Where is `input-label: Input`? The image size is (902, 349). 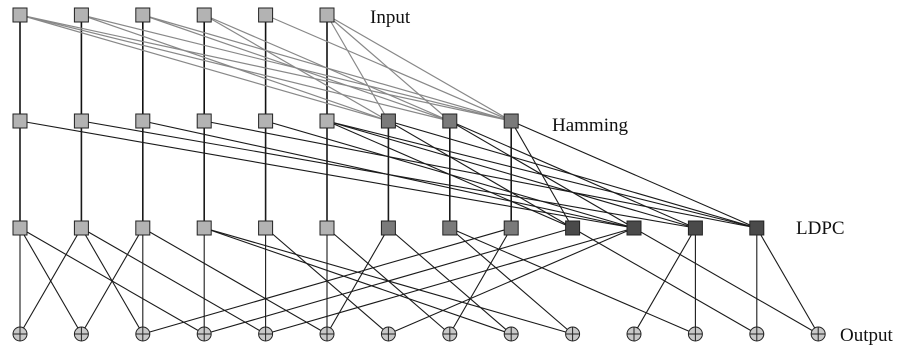
input-label: Input is located at coordinates (390, 17).